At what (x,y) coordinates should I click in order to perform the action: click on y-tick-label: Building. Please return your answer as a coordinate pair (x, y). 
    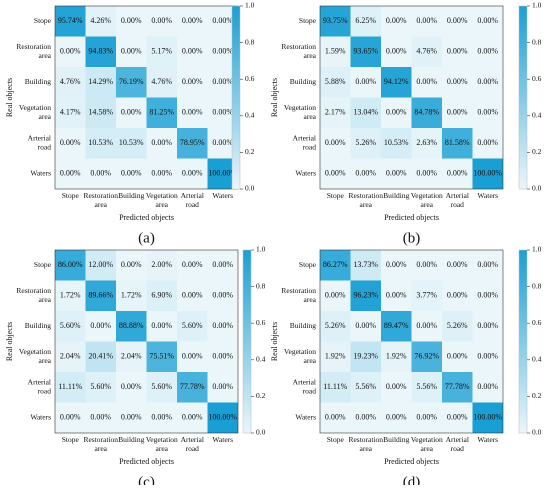
    Looking at the image, I should click on (303, 81).